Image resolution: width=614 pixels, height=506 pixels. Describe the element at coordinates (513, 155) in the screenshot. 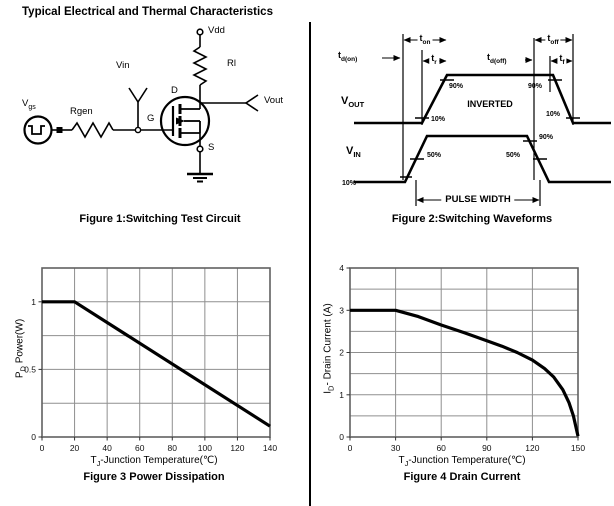

I see `in-fall-50-label: 50%` at that location.